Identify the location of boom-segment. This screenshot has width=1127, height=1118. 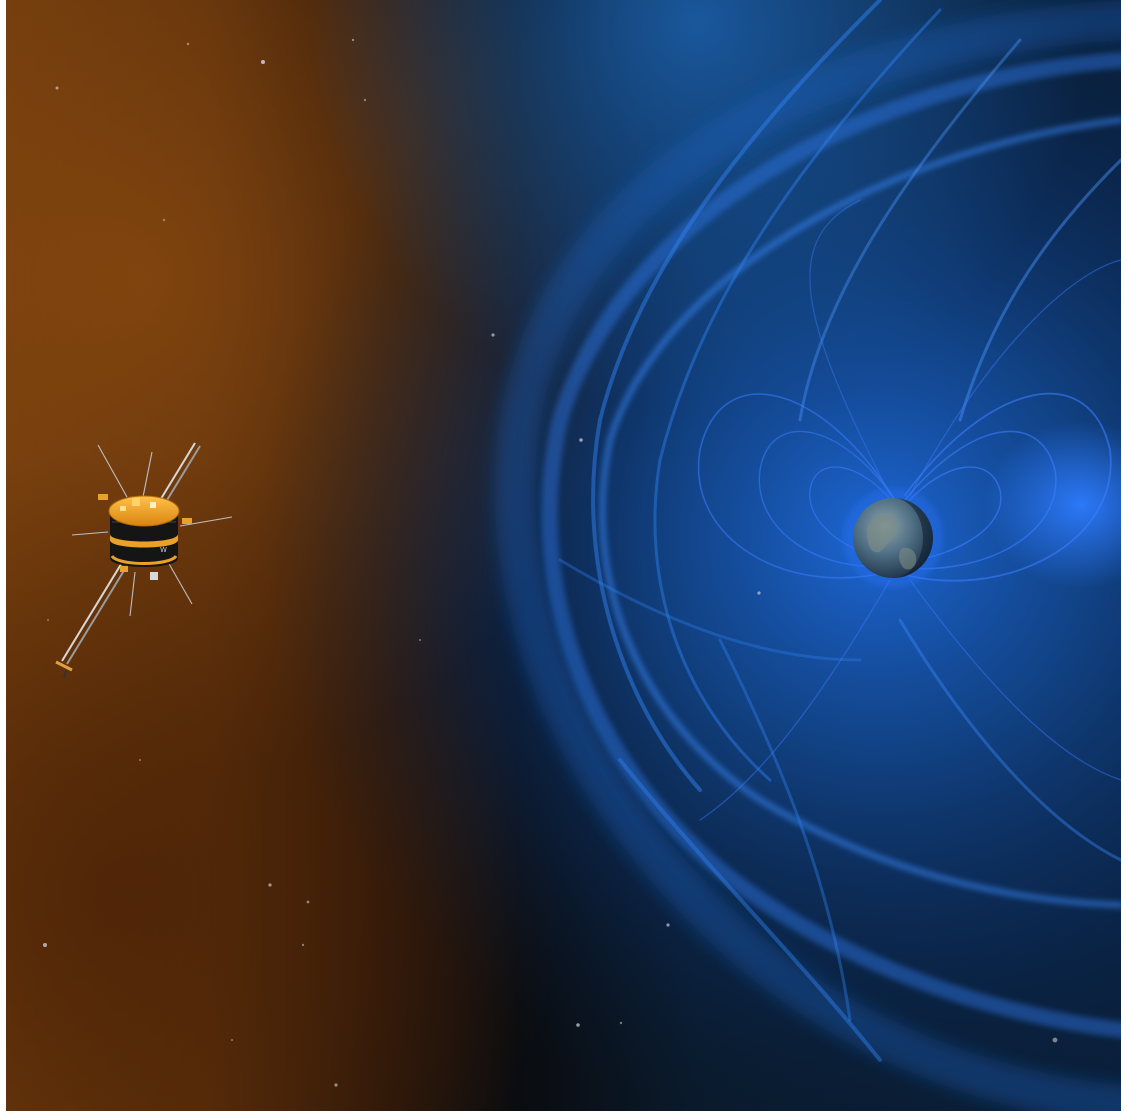
(65, 674).